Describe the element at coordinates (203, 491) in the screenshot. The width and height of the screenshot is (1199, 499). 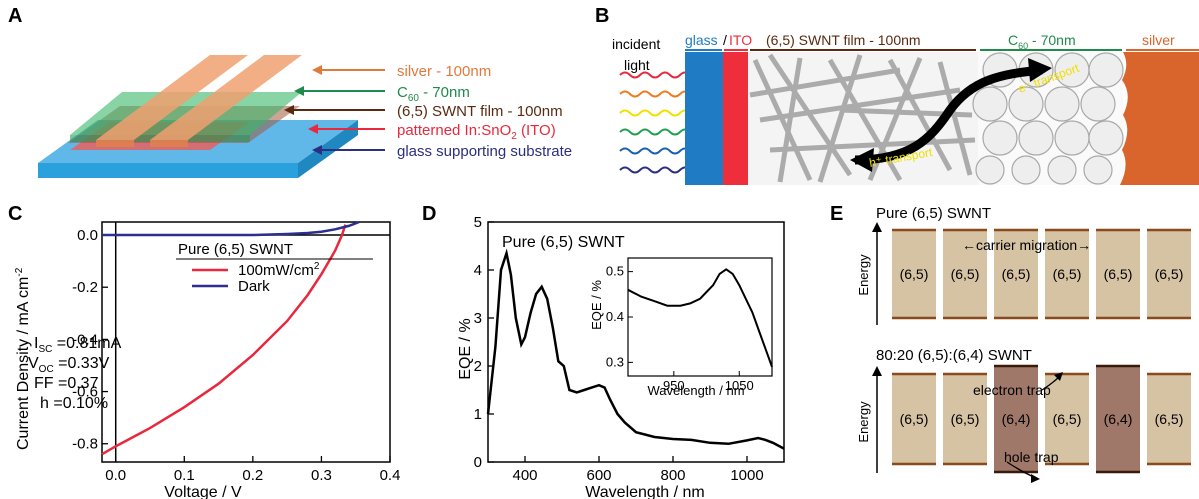
I see `c-xlabel: Voltage / V` at that location.